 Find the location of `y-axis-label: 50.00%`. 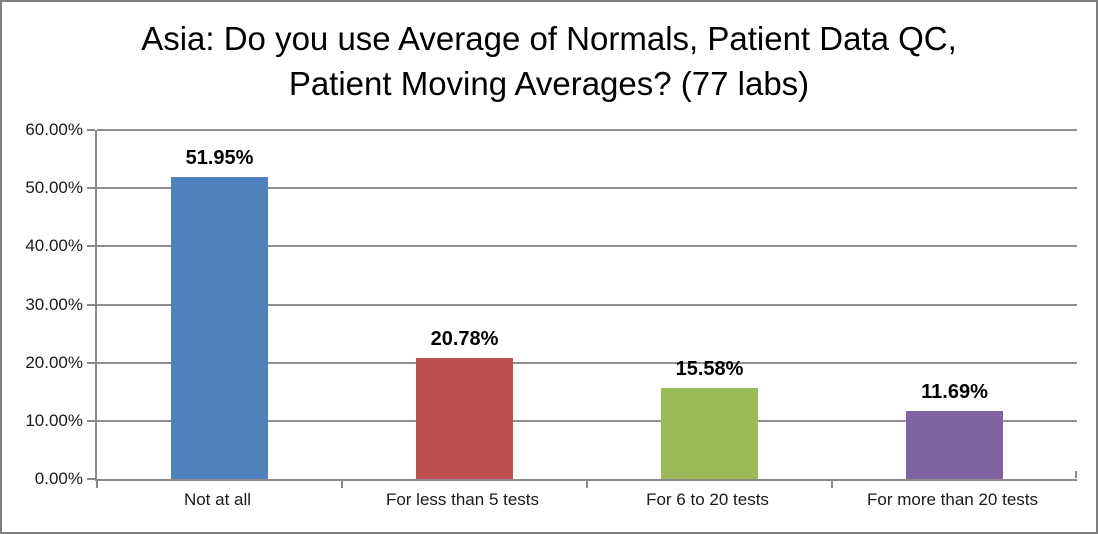

y-axis-label: 50.00% is located at coordinates (54, 188).